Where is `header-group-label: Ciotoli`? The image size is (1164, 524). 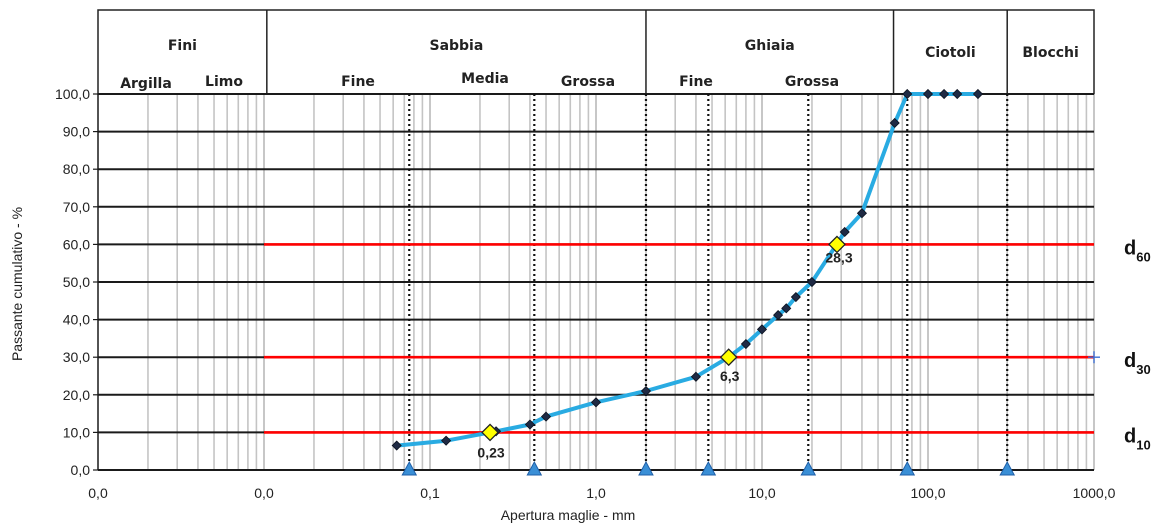 header-group-label: Ciotoli is located at coordinates (950, 53).